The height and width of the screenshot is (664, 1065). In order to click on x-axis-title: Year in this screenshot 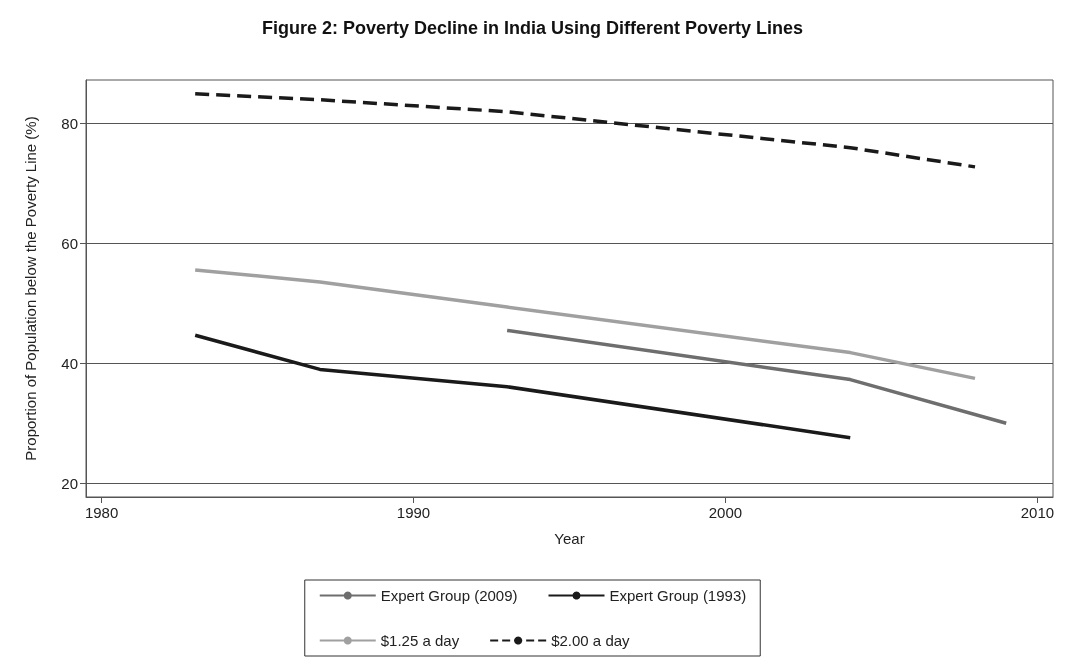, I will do `click(569, 538)`.